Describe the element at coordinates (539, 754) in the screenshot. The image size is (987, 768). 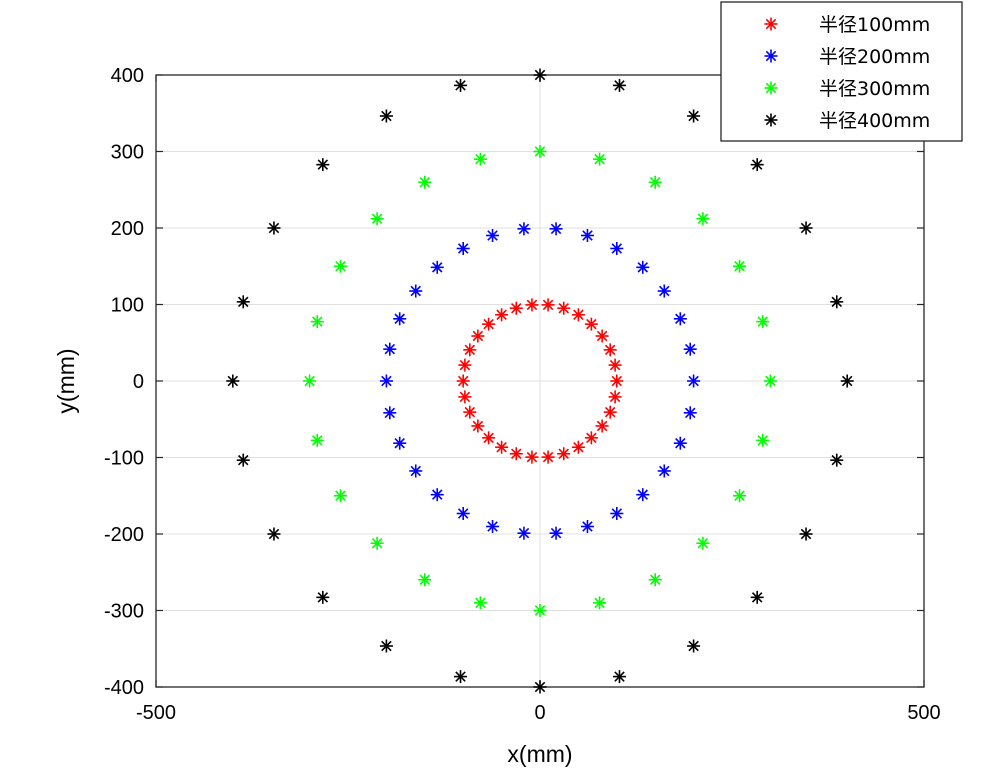
I see `x-axis-label: x(mm)` at that location.